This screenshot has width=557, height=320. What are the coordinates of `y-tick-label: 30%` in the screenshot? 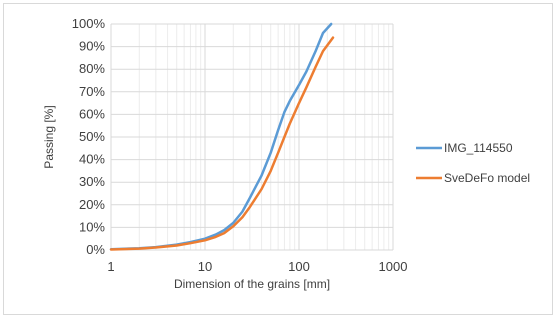 It's located at (92, 181).